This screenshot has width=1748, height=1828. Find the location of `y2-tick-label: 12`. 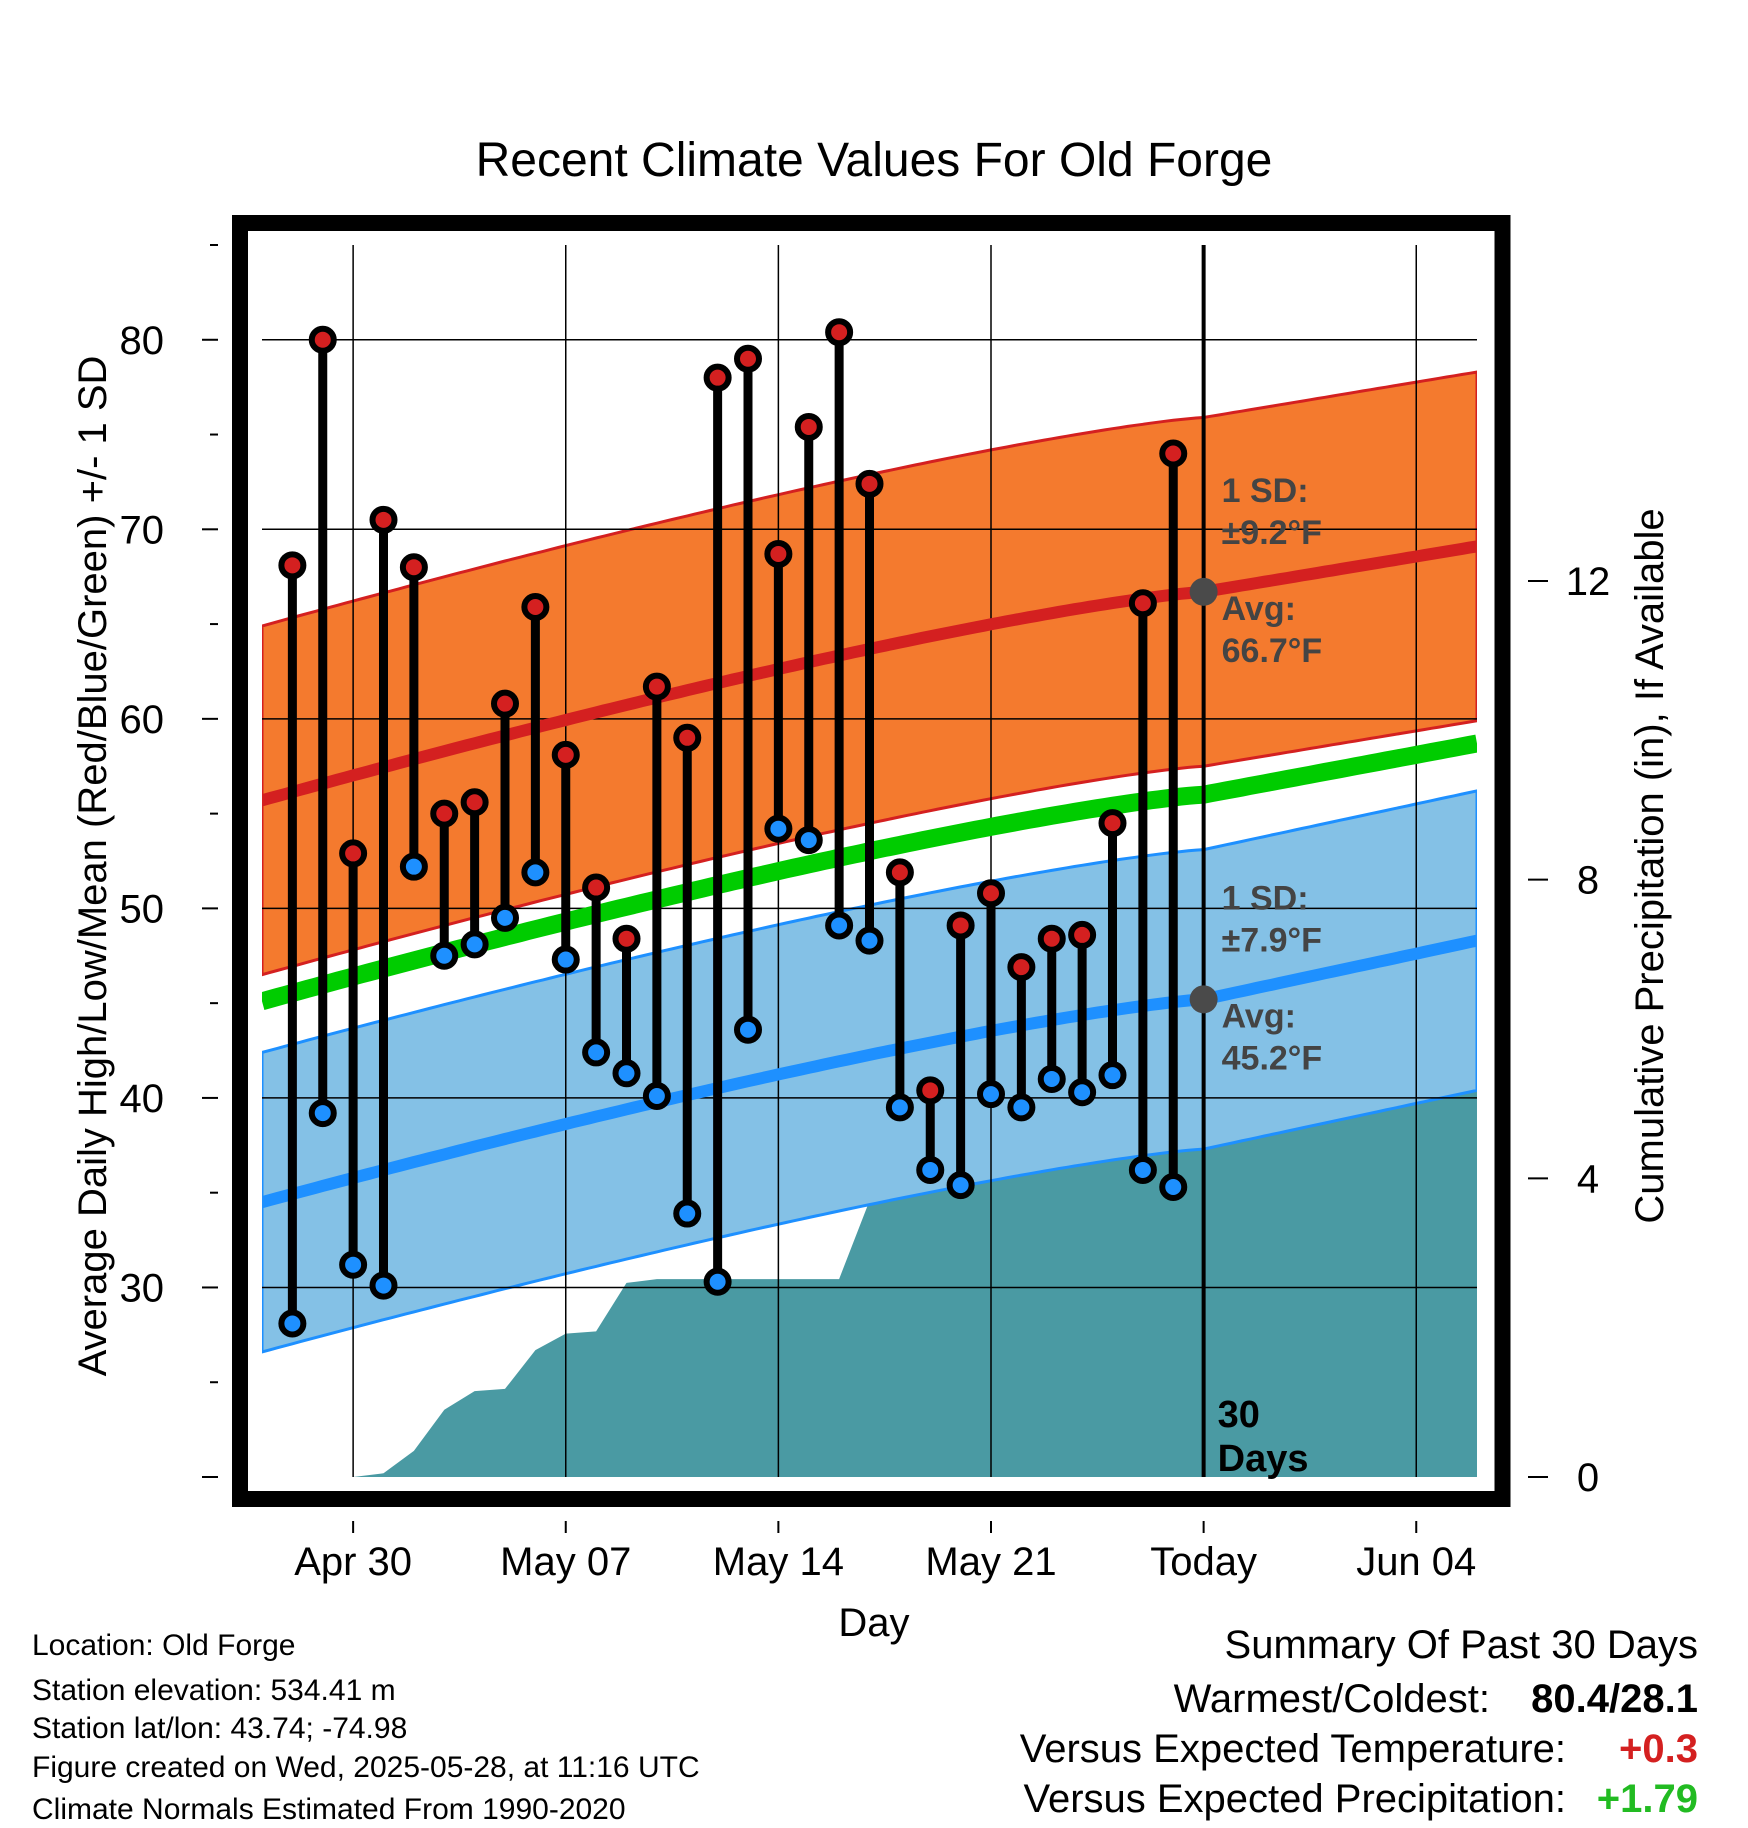

y2-tick-label: 12 is located at coordinates (1588, 582).